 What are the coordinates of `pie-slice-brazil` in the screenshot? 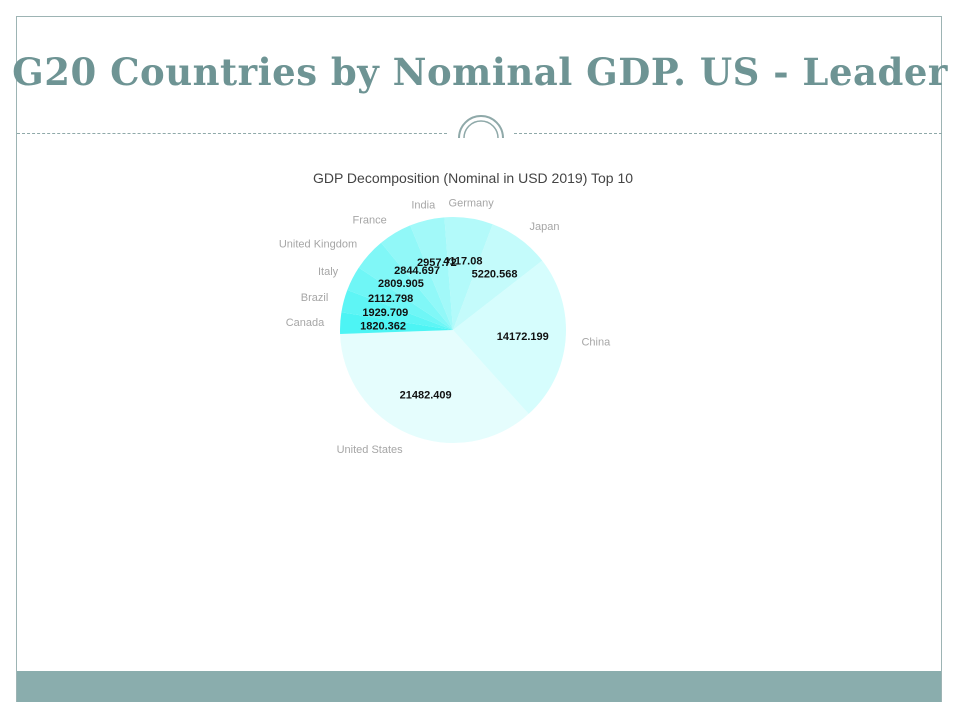 It's located at (397, 310).